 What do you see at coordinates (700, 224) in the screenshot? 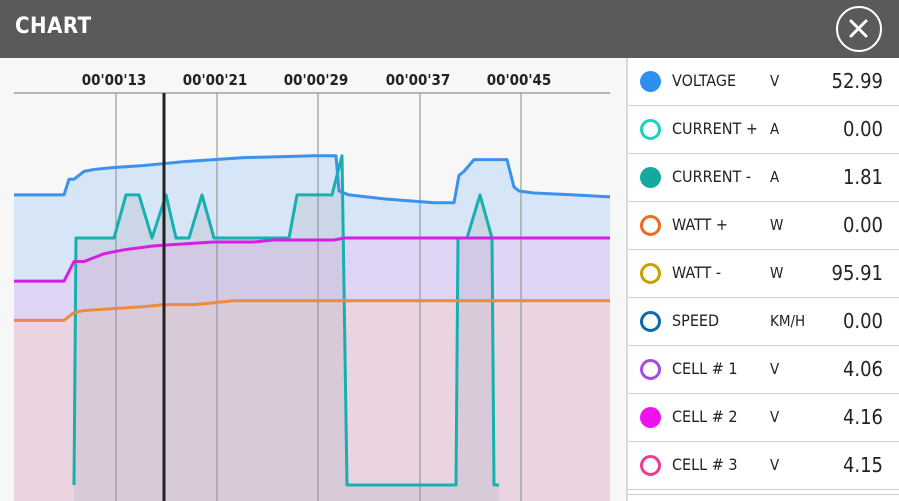
I see `legend-item-name: WATT +` at bounding box center [700, 224].